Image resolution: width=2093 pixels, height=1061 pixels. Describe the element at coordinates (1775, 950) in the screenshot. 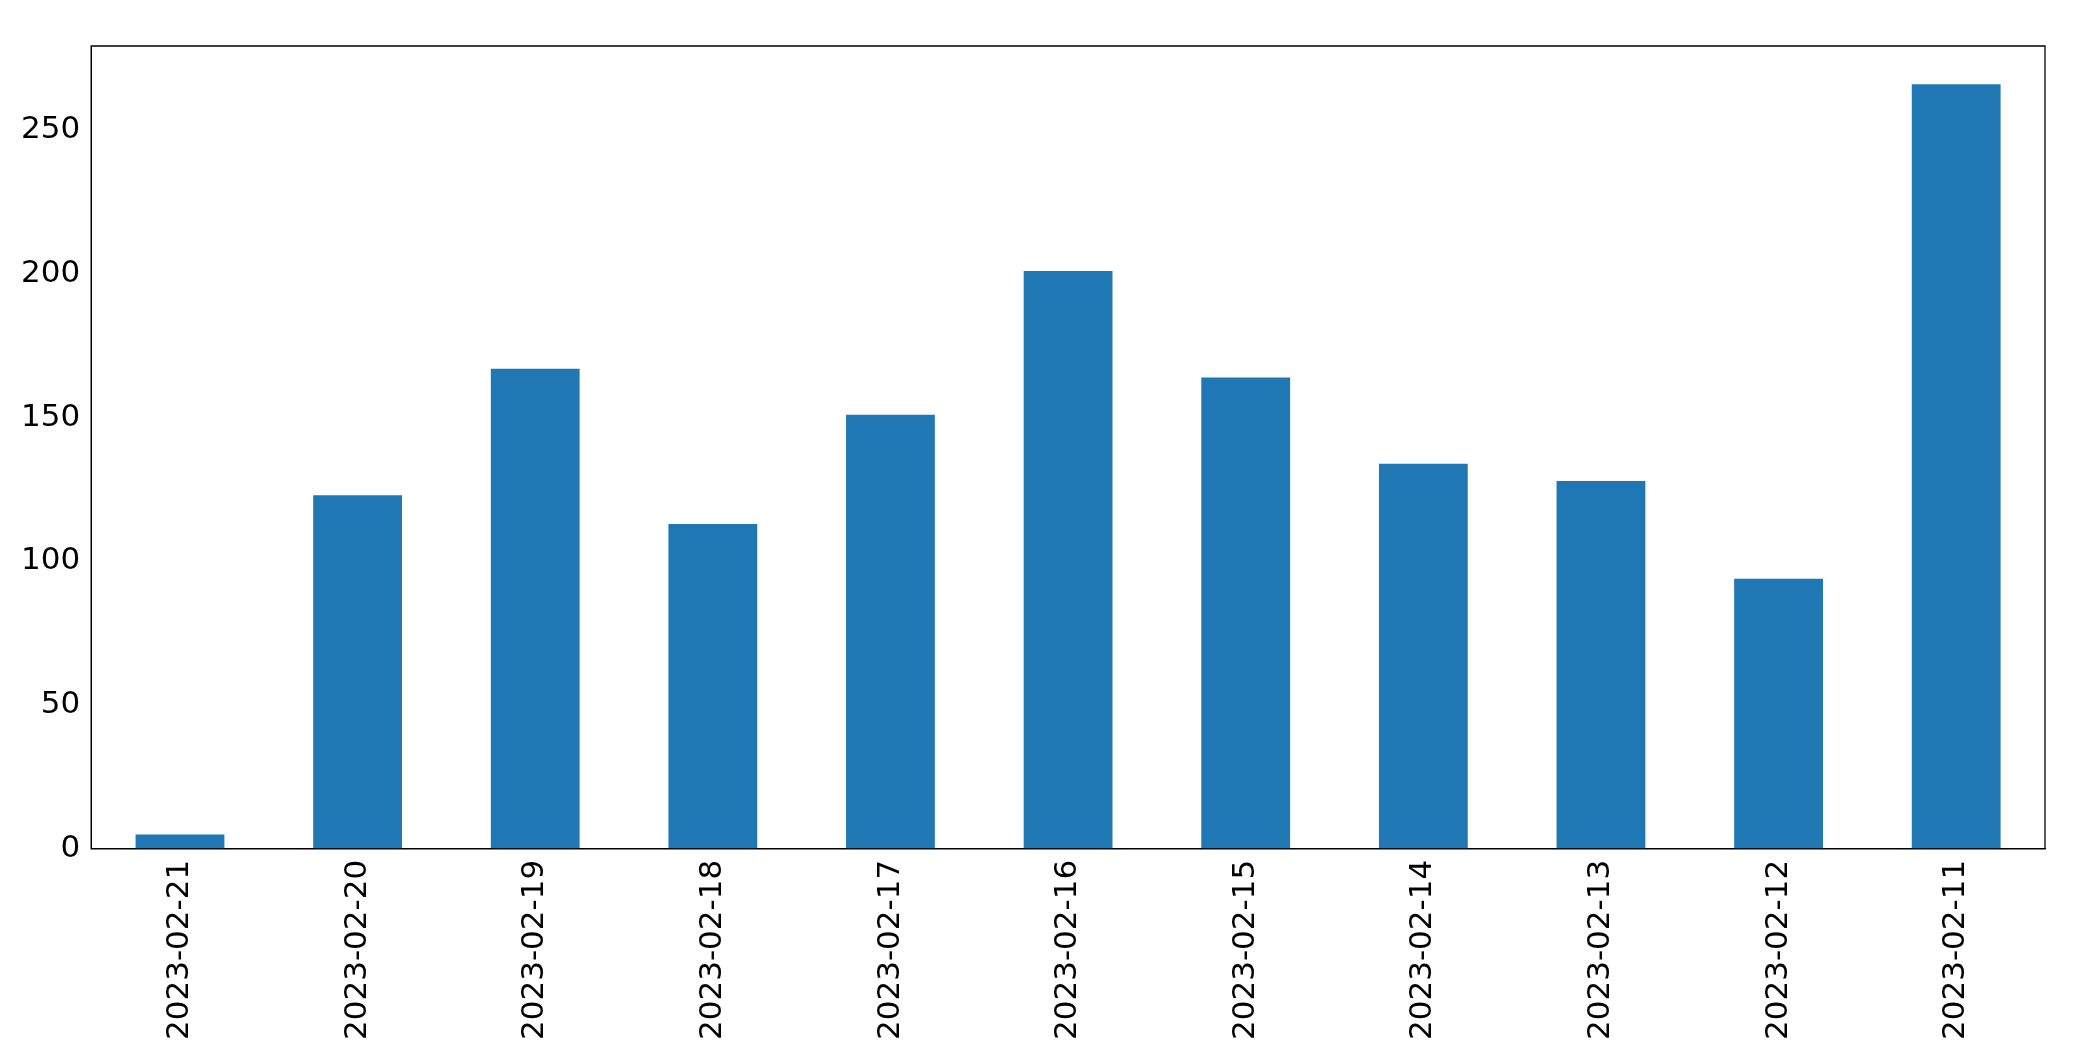

I see `x-tick-label: 2023-02-12` at that location.